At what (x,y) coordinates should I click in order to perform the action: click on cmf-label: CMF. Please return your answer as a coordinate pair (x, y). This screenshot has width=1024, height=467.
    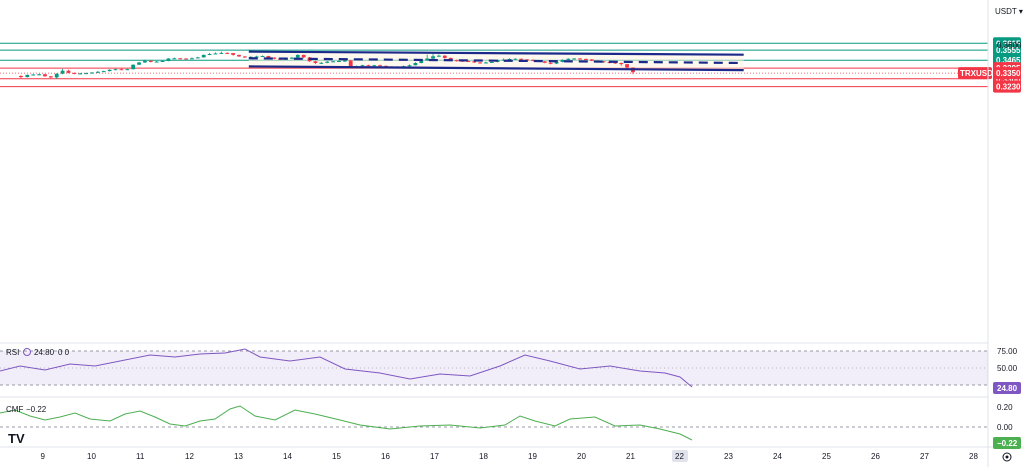
    Looking at the image, I should click on (14, 409).